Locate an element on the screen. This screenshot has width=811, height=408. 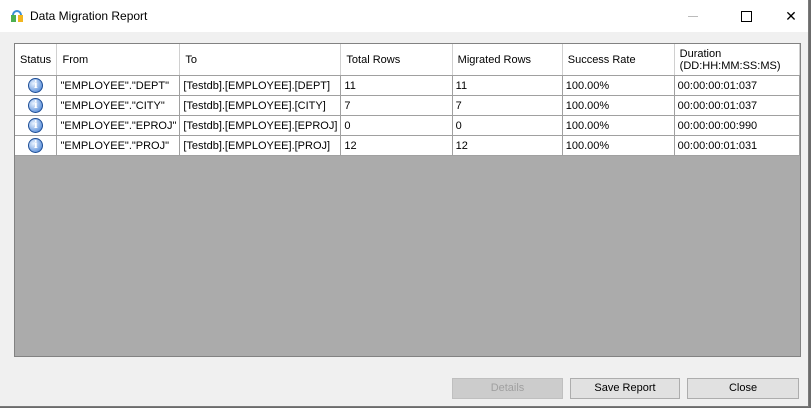
column-header-total-rows: Total Rows is located at coordinates (396, 60).